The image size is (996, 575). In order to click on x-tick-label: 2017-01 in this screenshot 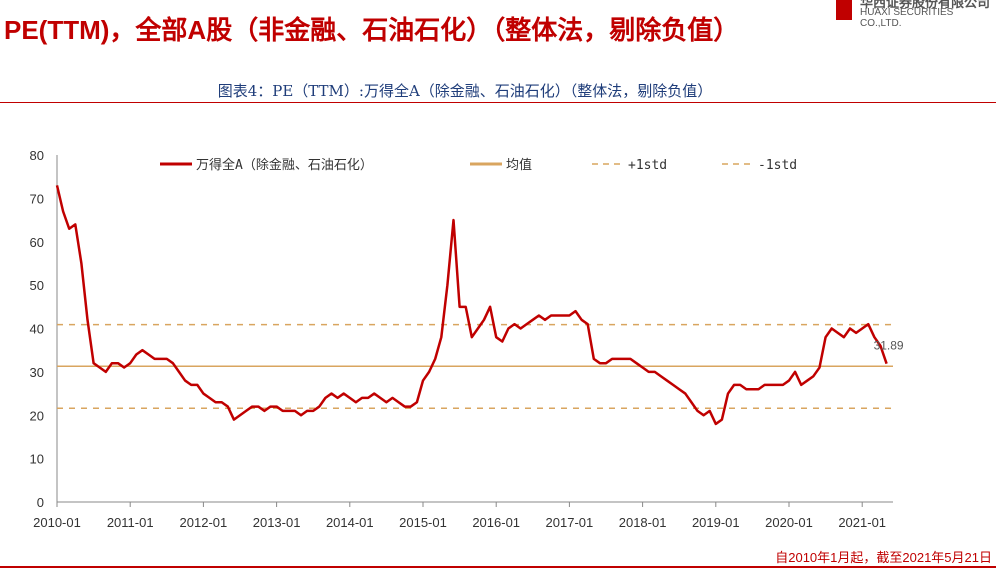, I will do `click(570, 522)`.